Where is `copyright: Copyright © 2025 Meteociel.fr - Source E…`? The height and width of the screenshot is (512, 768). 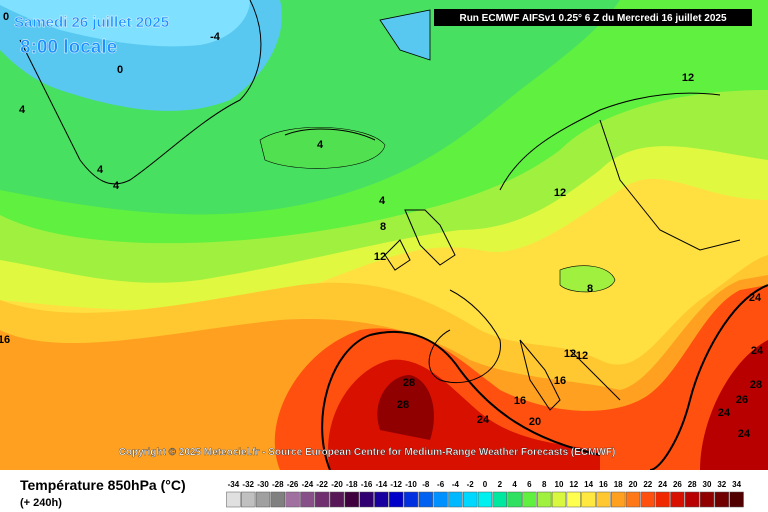 copyright: Copyright © 2025 Meteociel.fr - Source E… is located at coordinates (367, 452).